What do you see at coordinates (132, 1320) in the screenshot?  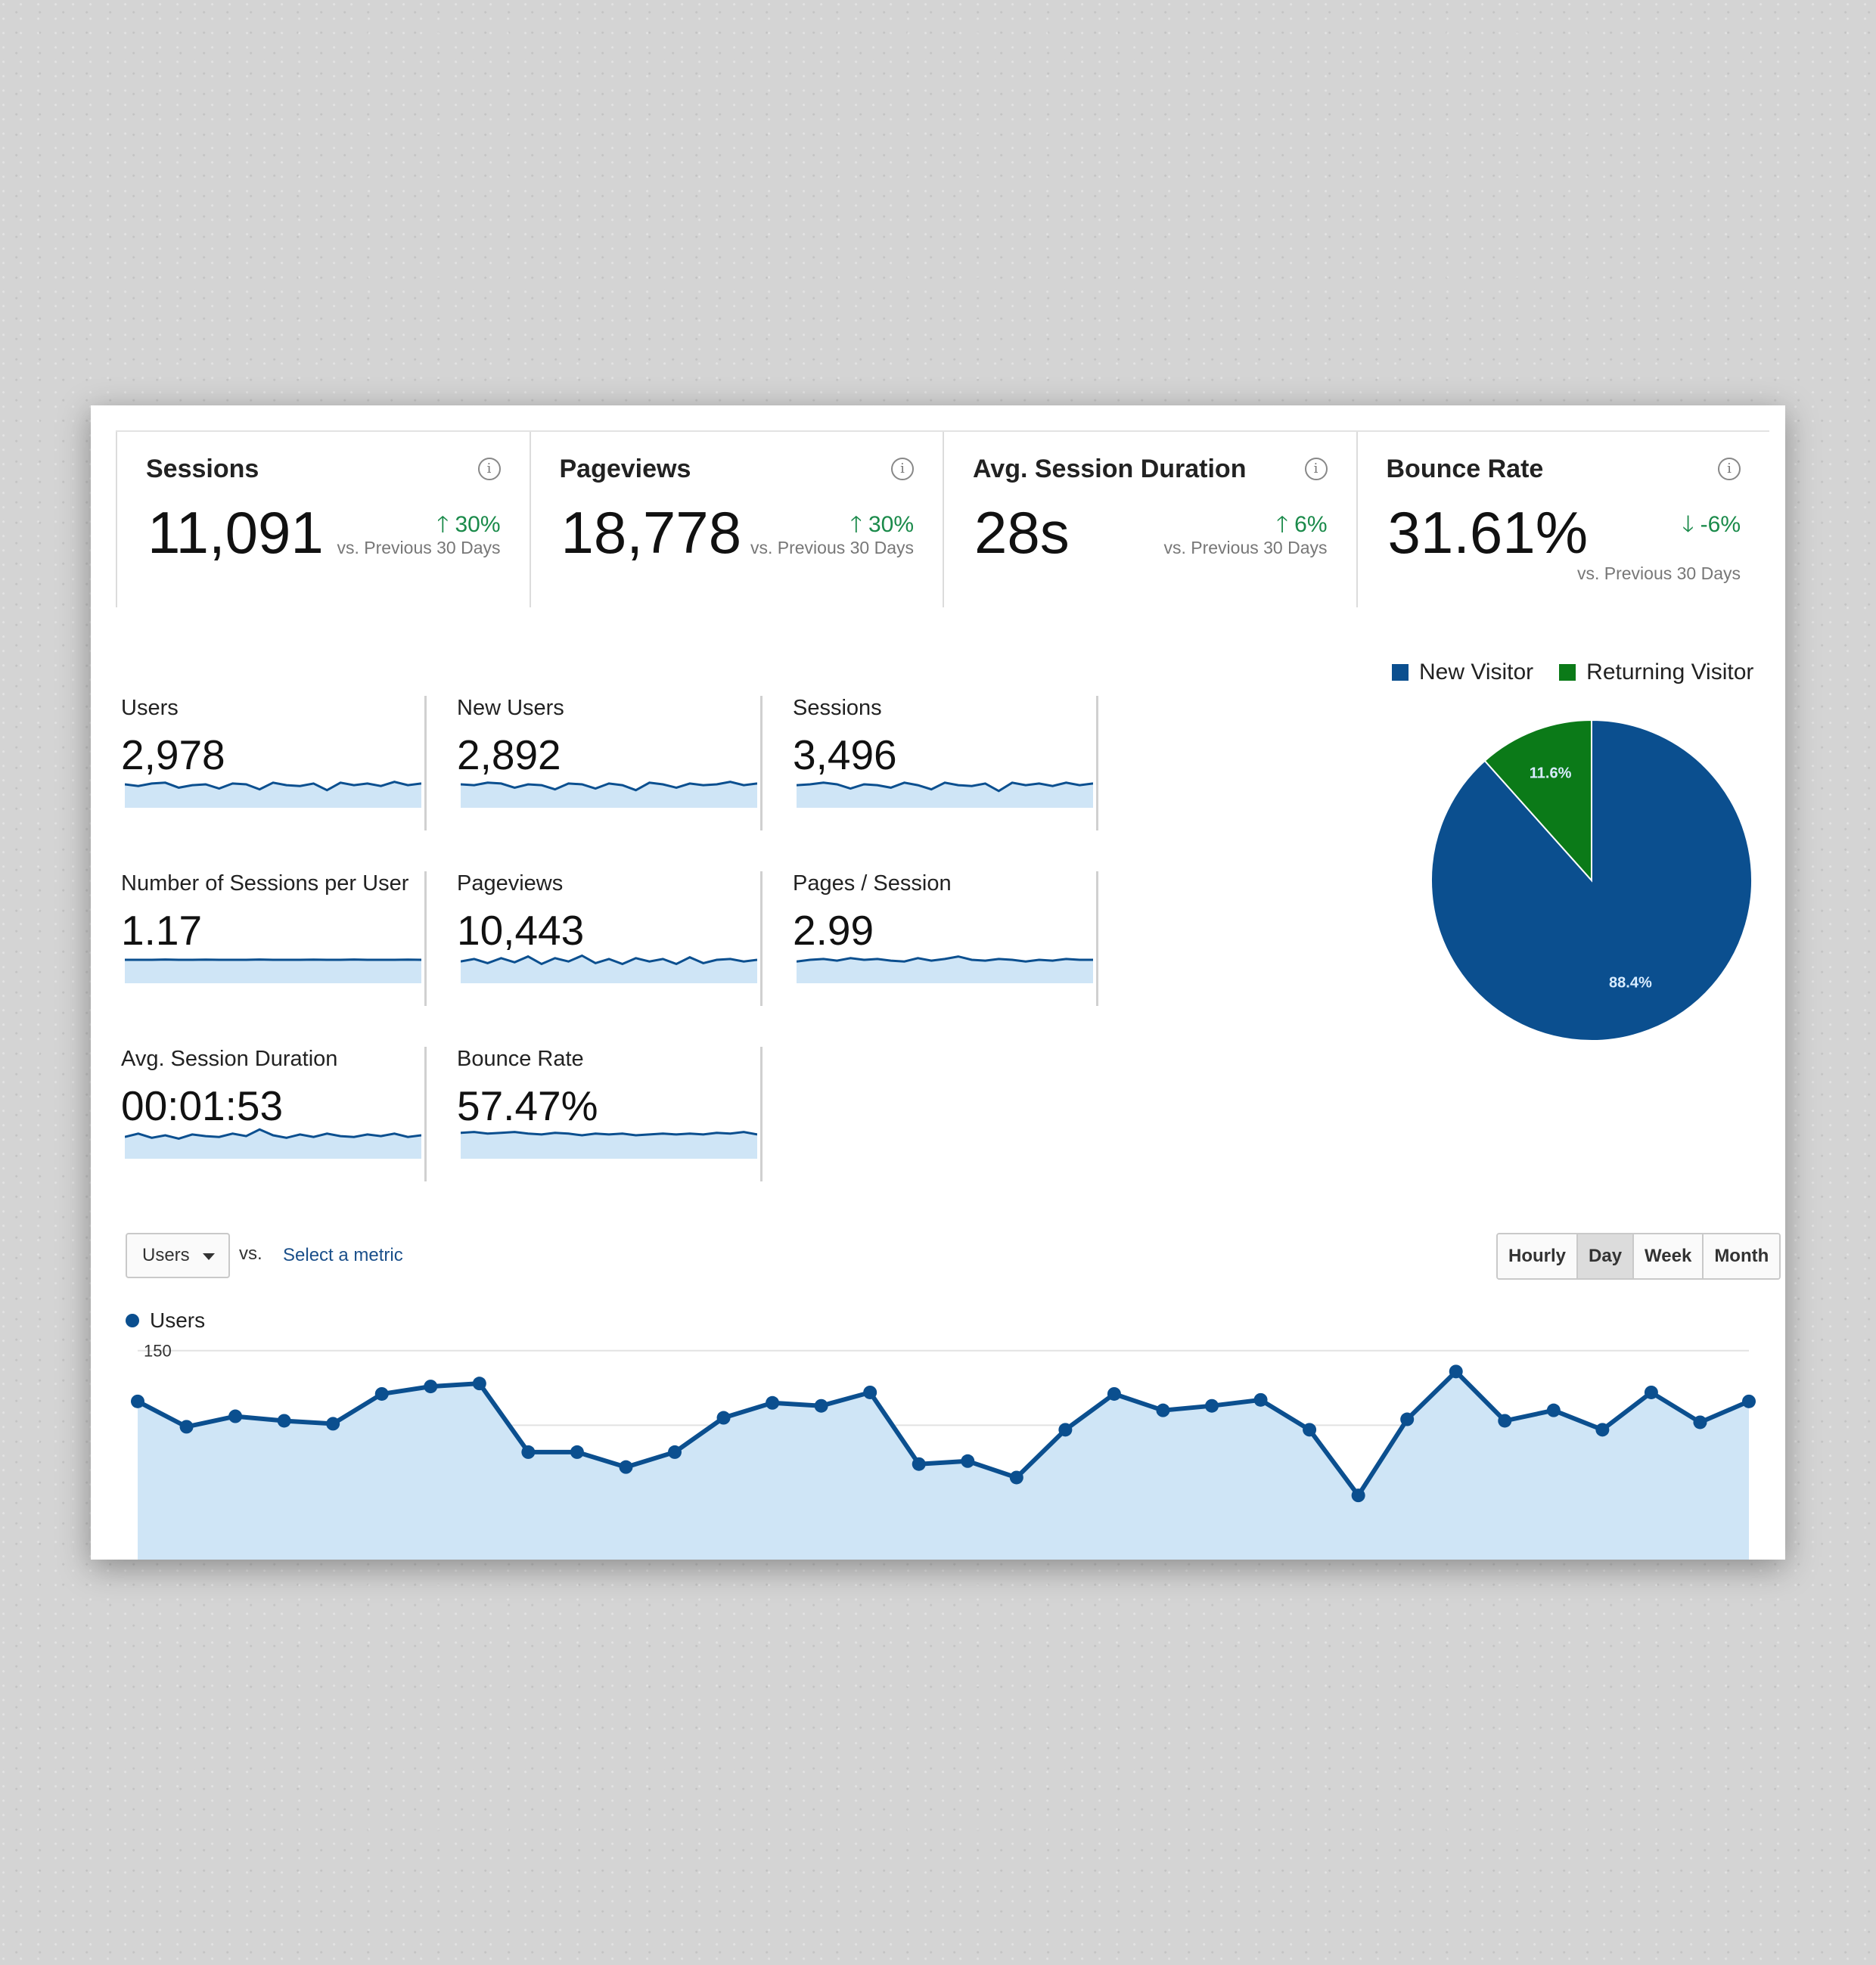 I see `series-marker` at bounding box center [132, 1320].